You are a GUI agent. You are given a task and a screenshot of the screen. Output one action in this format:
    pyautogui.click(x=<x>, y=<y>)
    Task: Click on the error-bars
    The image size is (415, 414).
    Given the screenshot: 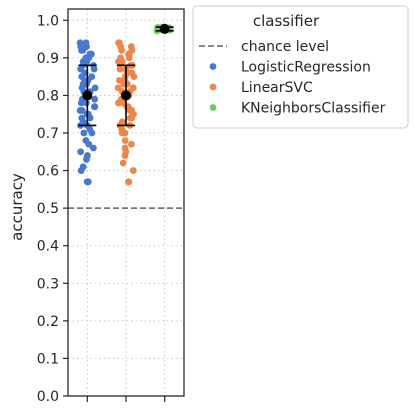 What is the action you would take?
    pyautogui.click(x=126, y=75)
    